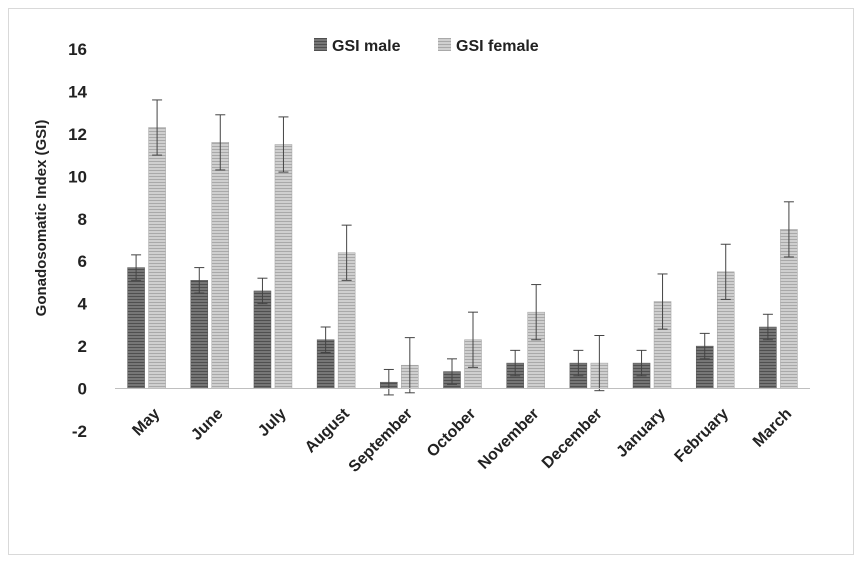 The image size is (862, 563). Describe the element at coordinates (82, 219) in the screenshot. I see `y-tick-label: 8` at that location.